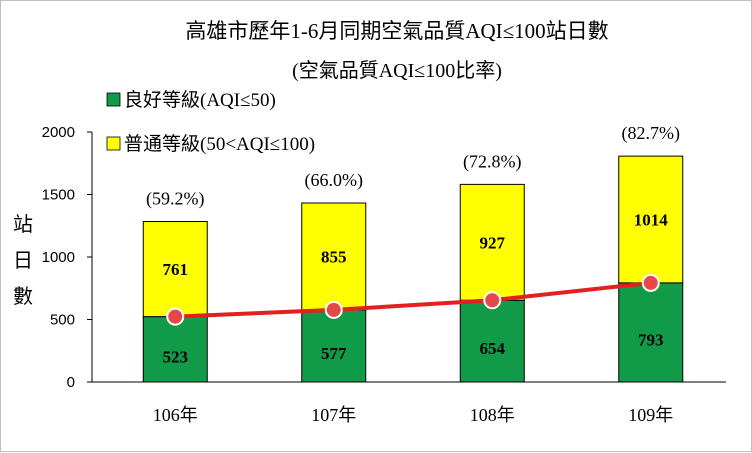 Image resolution: width=752 pixels, height=453 pixels. What do you see at coordinates (175, 199) in the screenshot?
I see `percent-label: (59.2%)` at bounding box center [175, 199].